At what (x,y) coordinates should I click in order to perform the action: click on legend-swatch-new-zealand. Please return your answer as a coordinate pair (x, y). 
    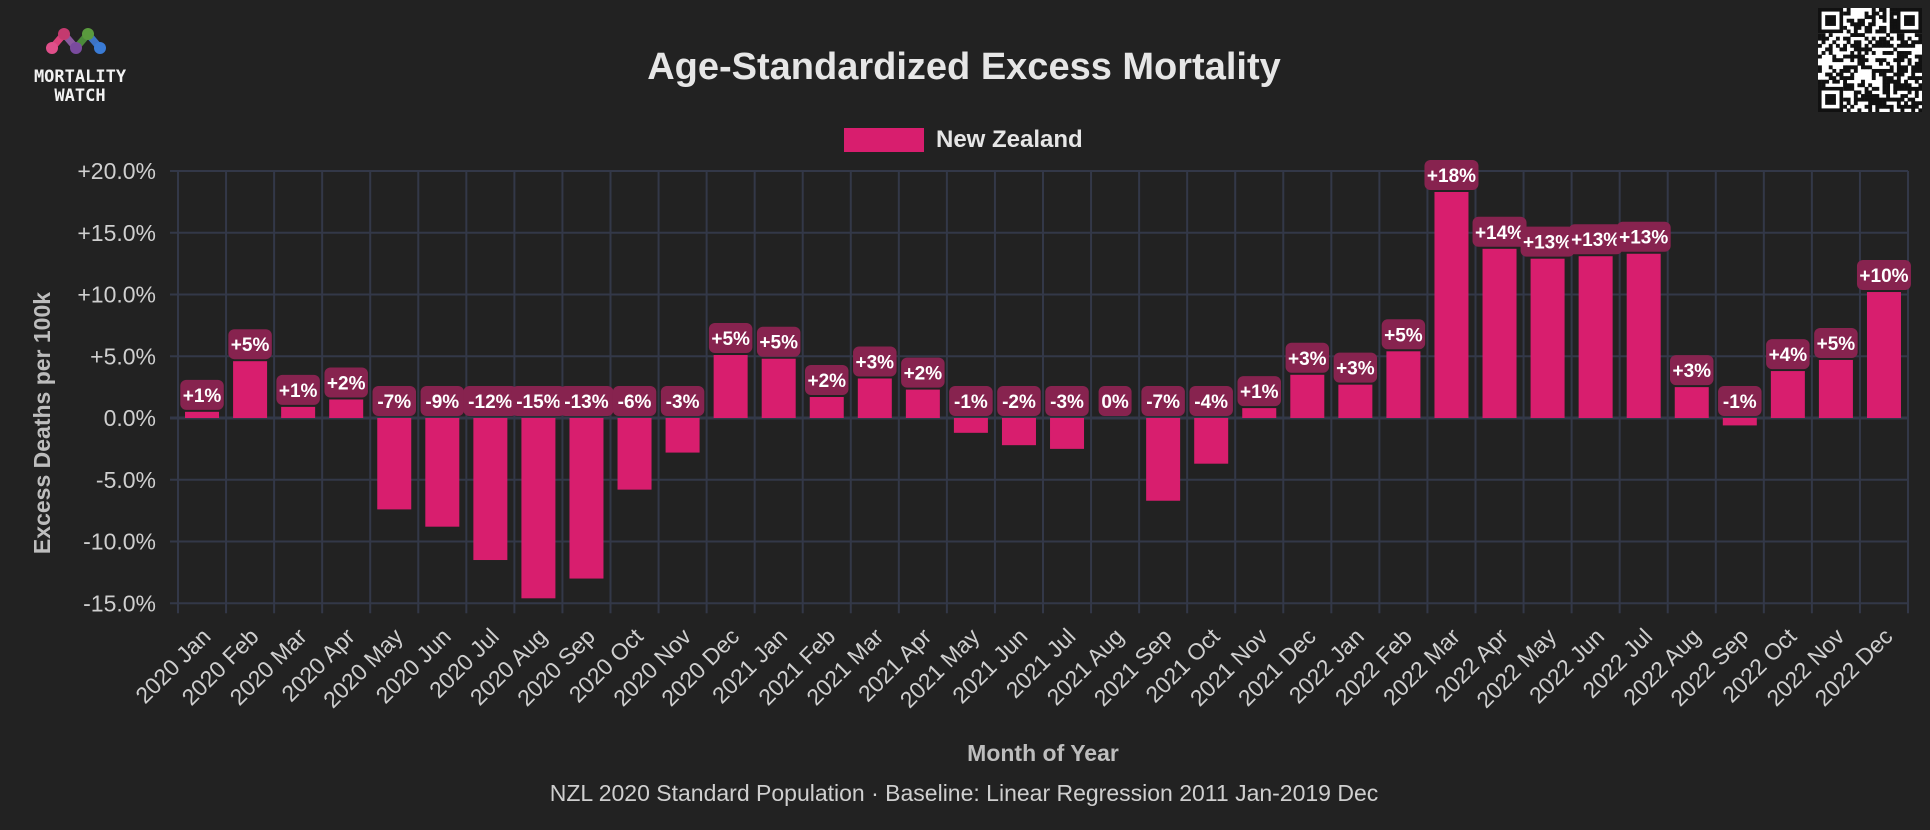
    Looking at the image, I should click on (884, 140).